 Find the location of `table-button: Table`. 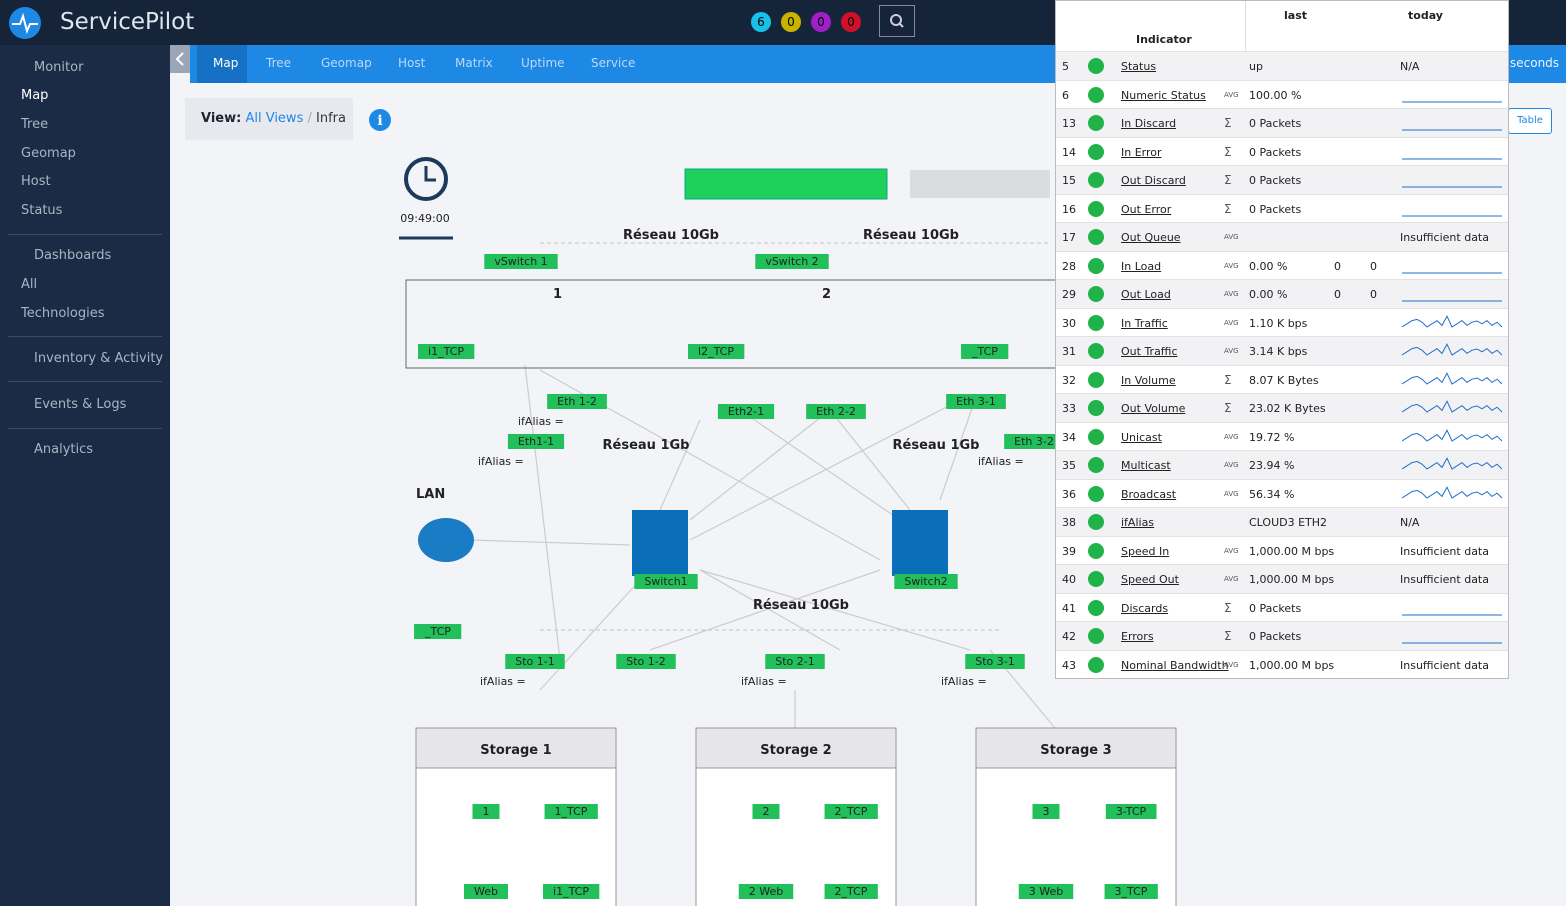

table-button: Table is located at coordinates (1530, 121).